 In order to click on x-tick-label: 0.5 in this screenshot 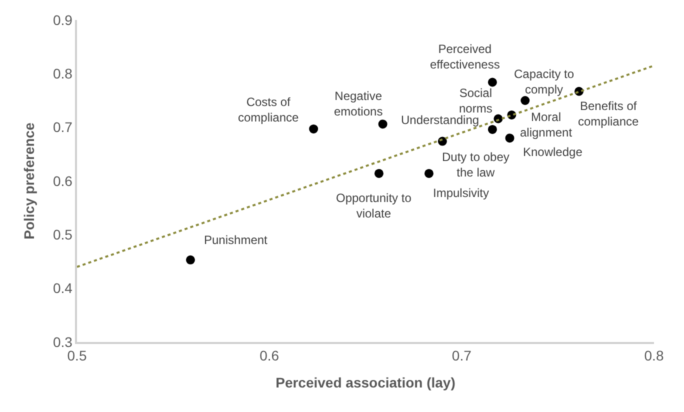, I will do `click(77, 356)`.